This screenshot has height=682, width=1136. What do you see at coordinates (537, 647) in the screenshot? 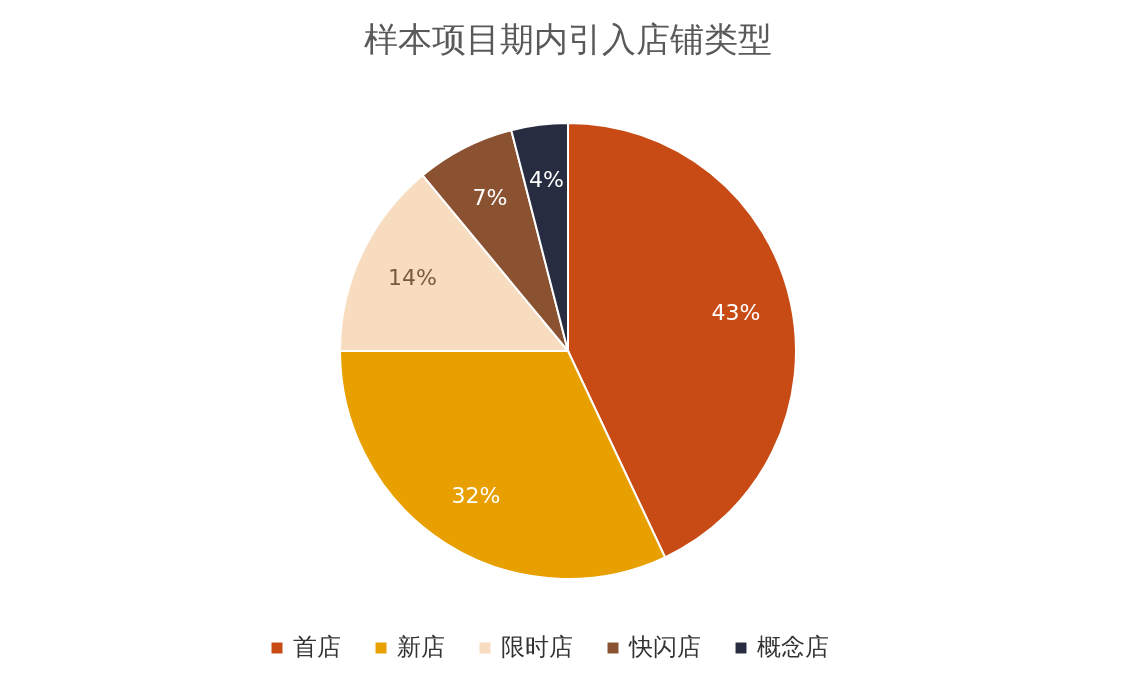
I see `legend-label: 限时店` at bounding box center [537, 647].